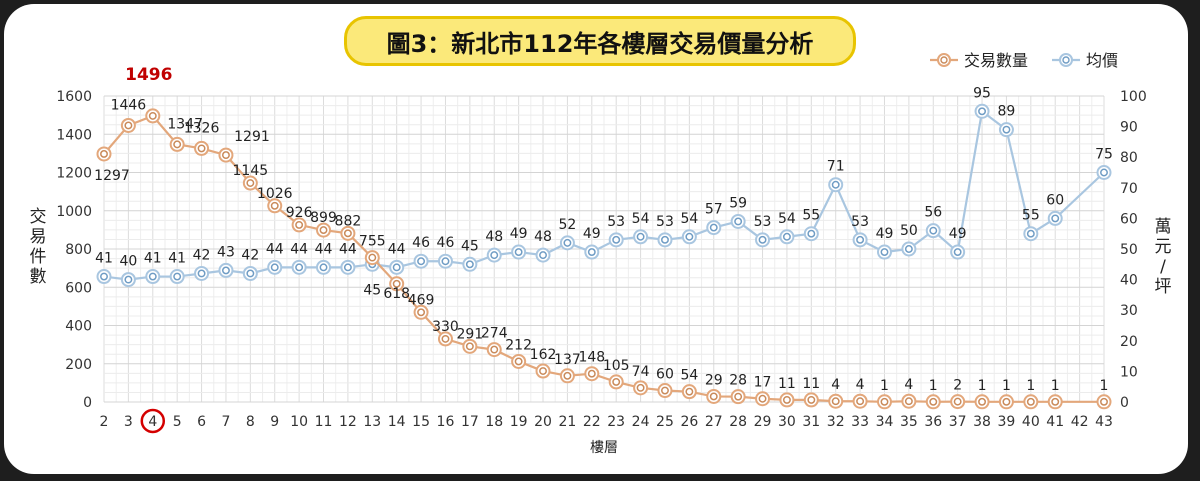 This screenshot has height=481, width=1200. I want to click on price-legend-marker, so click(1066, 60).